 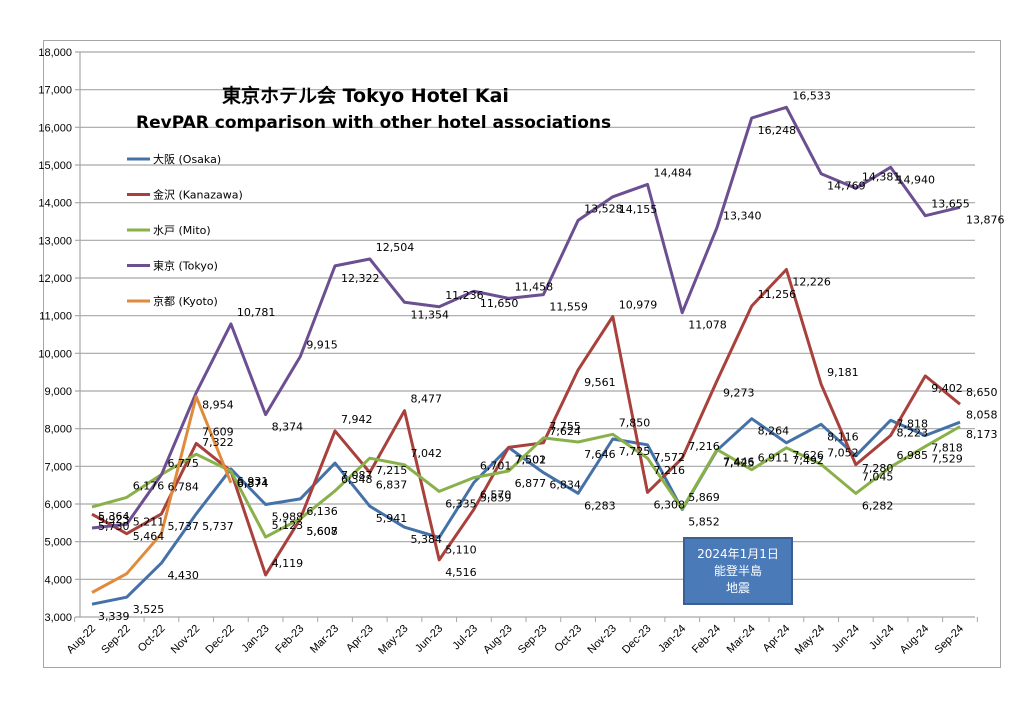 What do you see at coordinates (426, 453) in the screenshot?
I see `data-label: 7,042` at bounding box center [426, 453].